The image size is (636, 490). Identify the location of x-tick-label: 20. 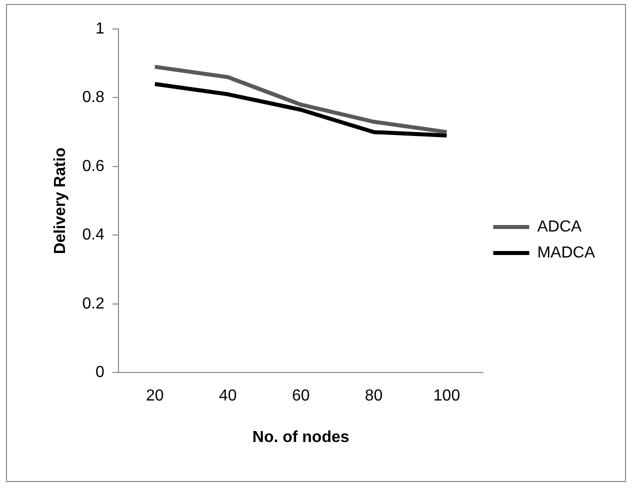
(155, 396).